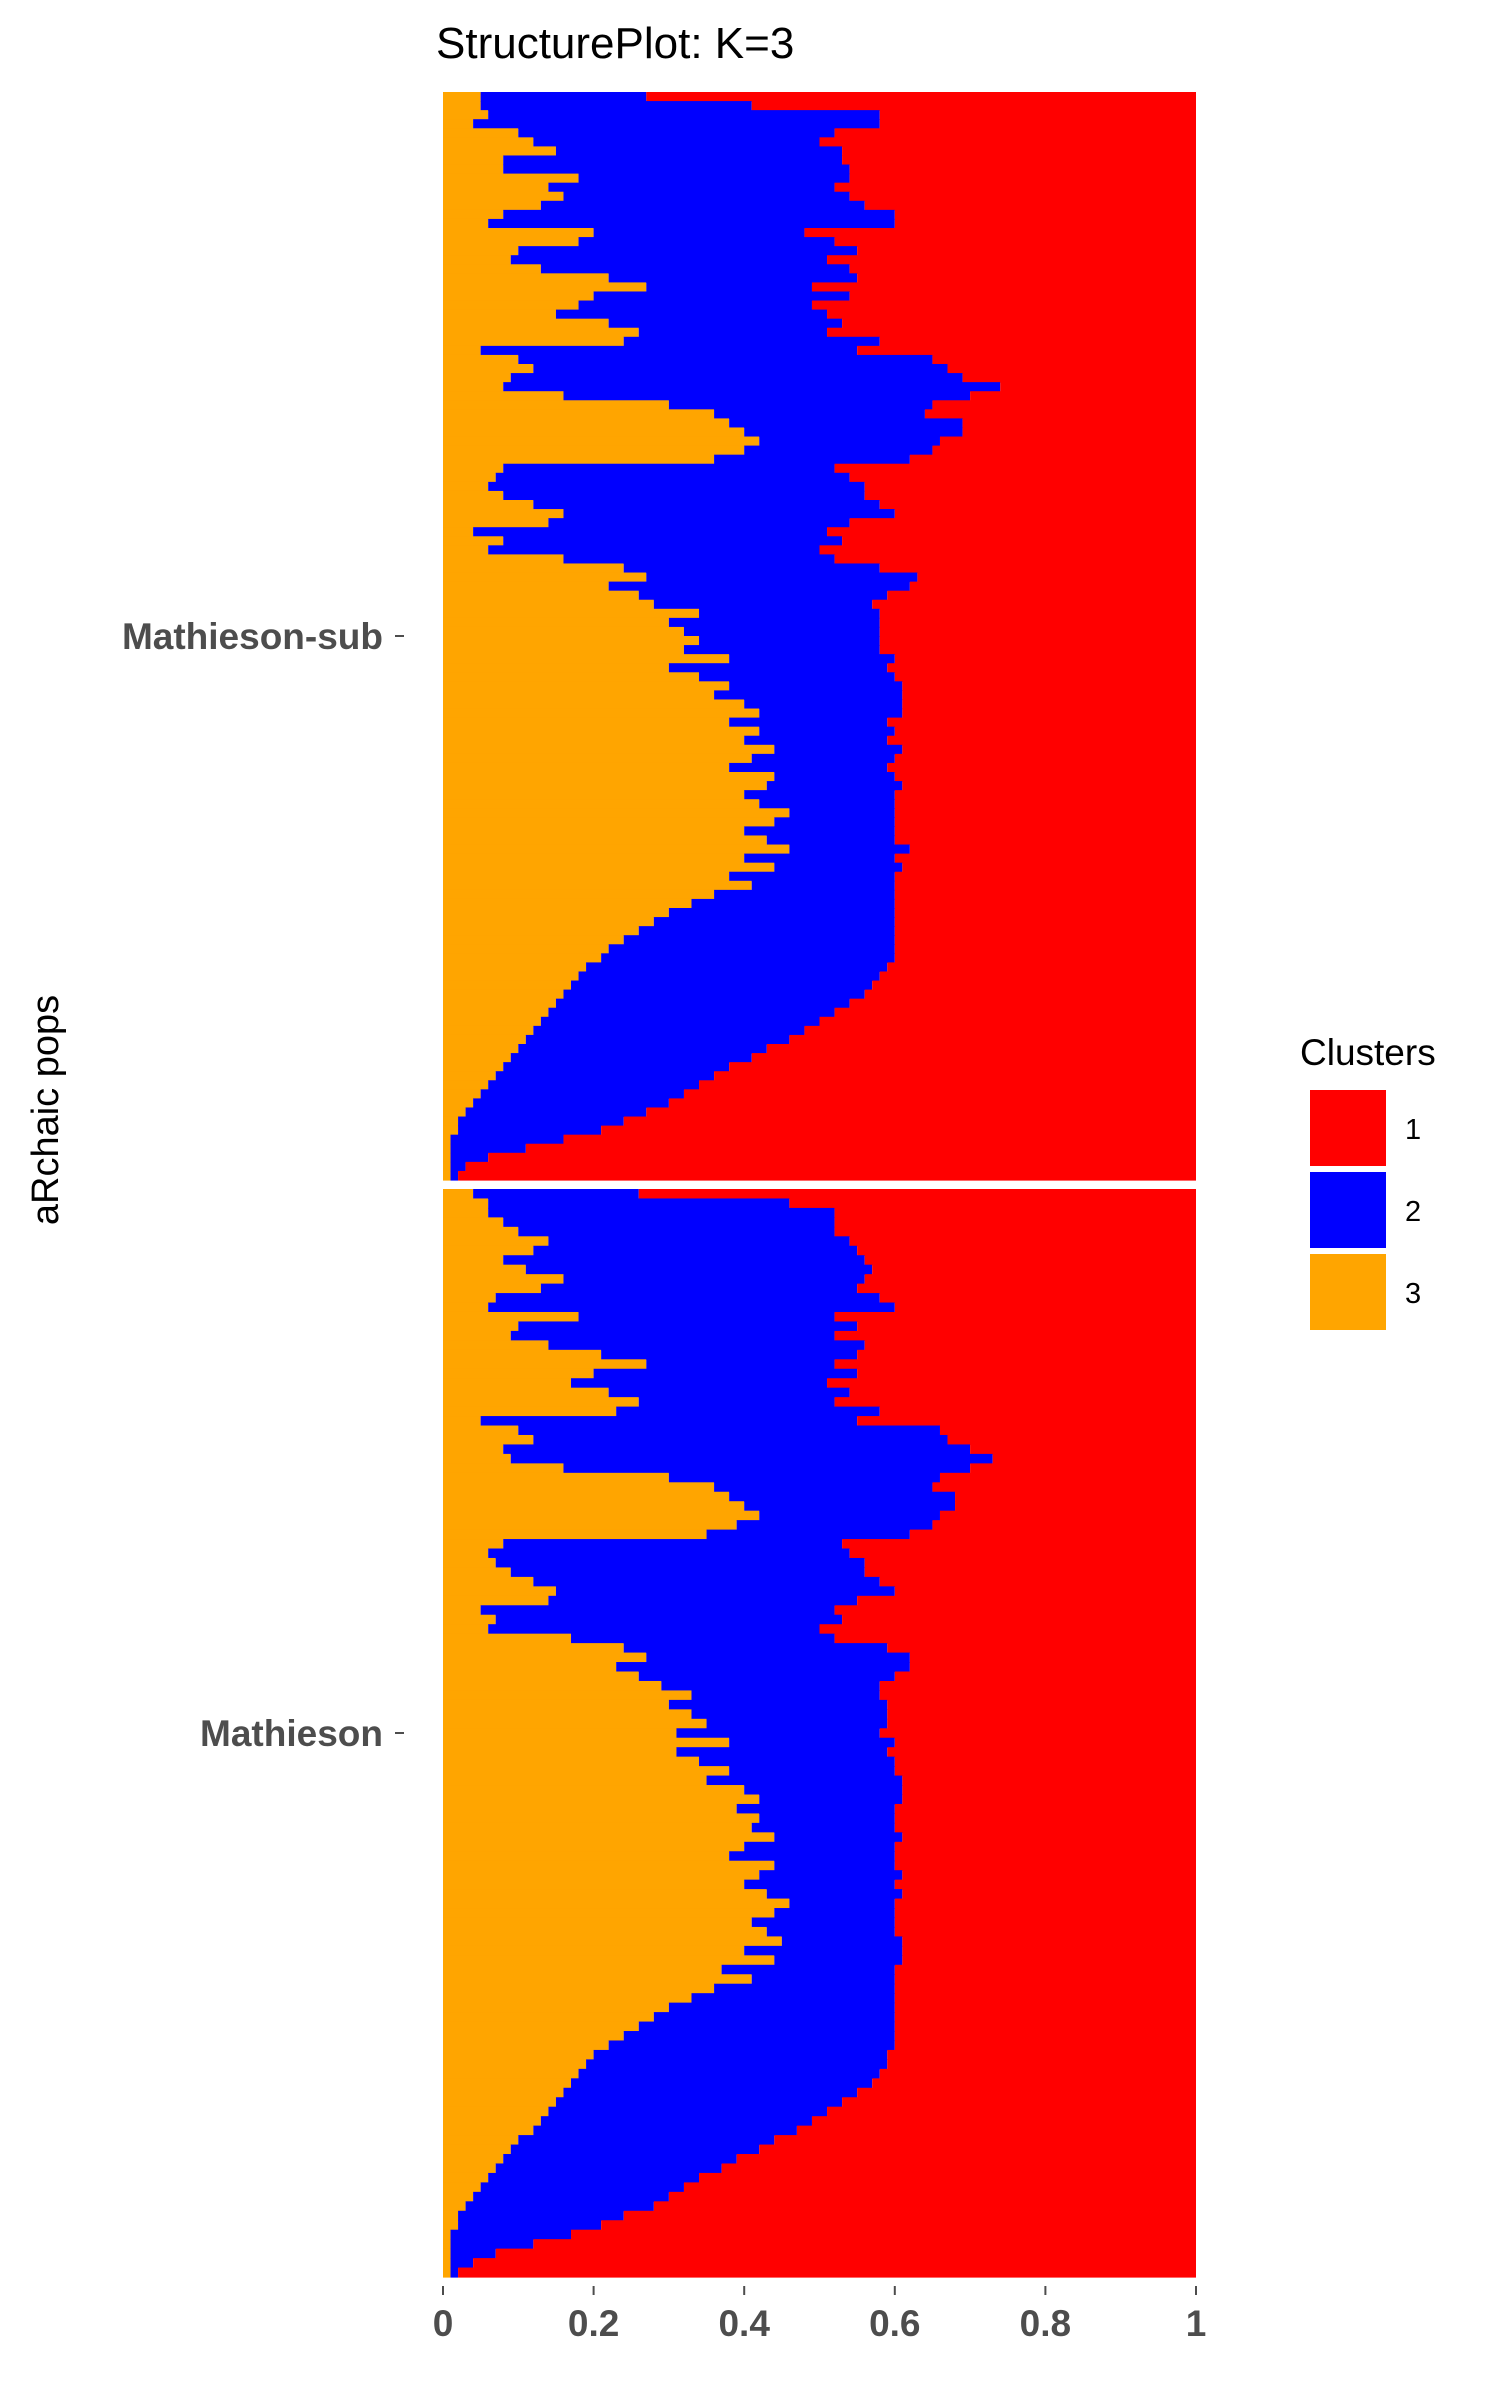  Describe the element at coordinates (291, 1733) in the screenshot. I see `facet-label: Mathieson` at that location.